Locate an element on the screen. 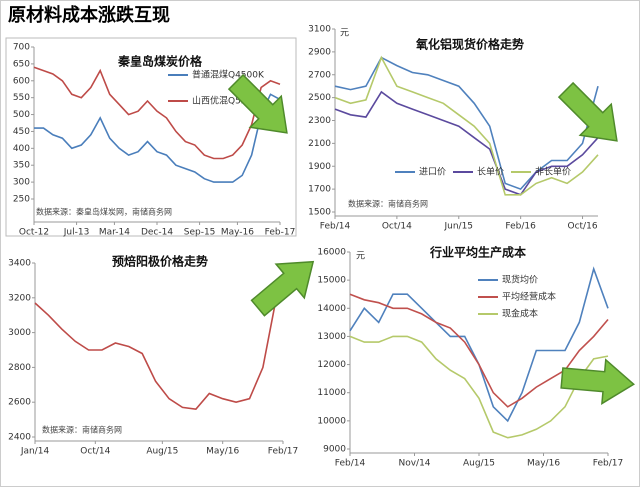 The image size is (640, 487). y-tick-label: 1900 is located at coordinates (319, 167).